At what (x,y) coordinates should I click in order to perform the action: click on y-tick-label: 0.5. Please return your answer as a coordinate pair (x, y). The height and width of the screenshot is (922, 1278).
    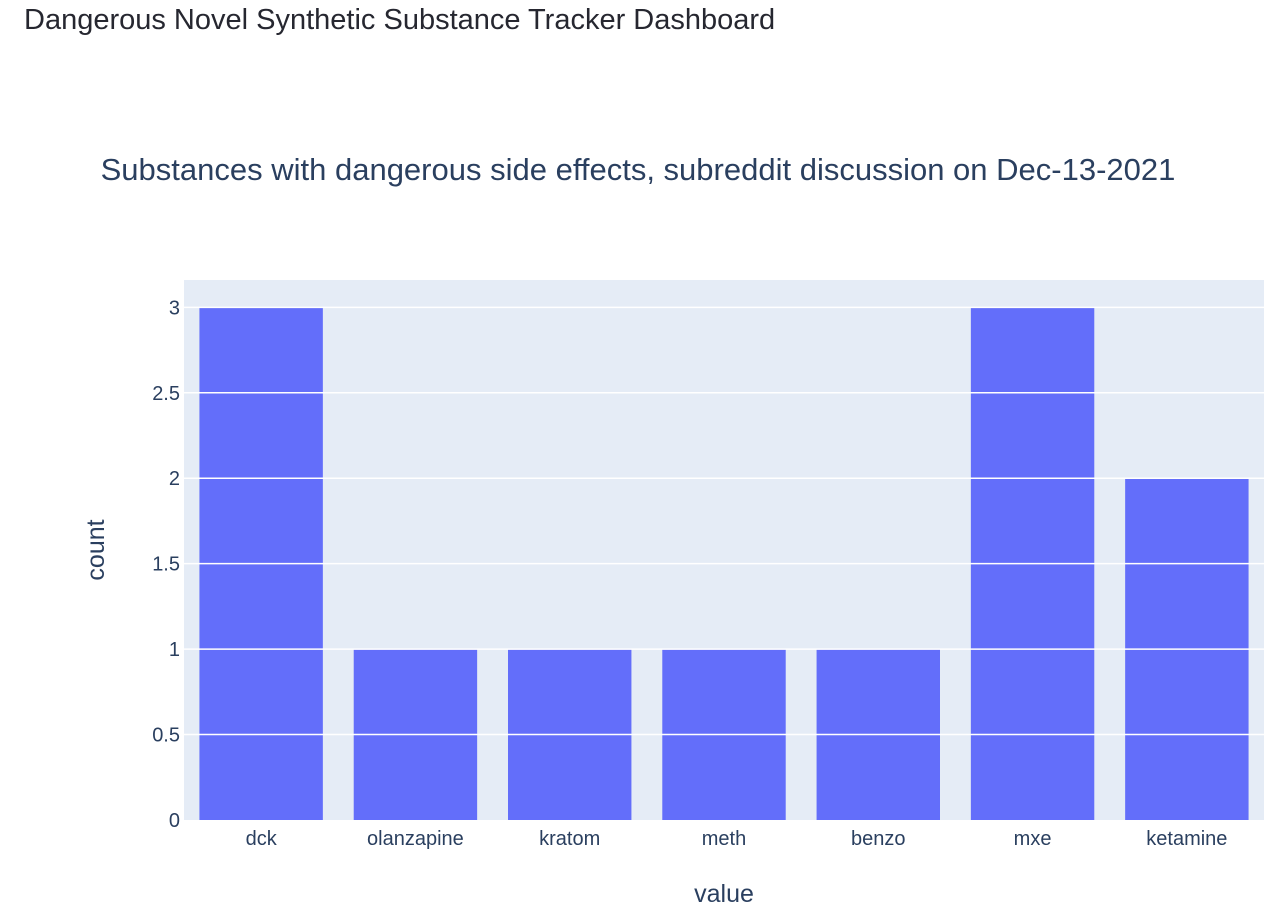
    Looking at the image, I should click on (166, 736).